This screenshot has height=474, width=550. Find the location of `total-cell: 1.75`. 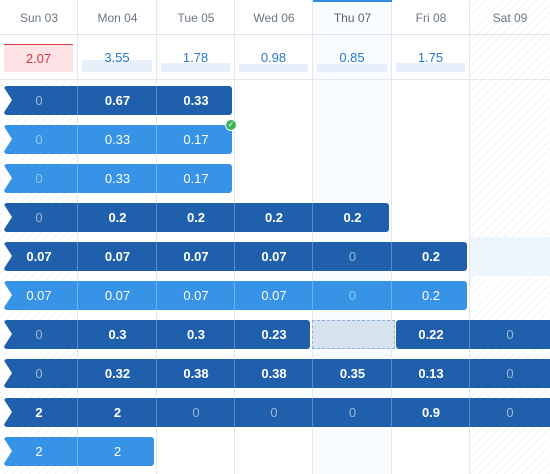

total-cell: 1.75 is located at coordinates (430, 58).